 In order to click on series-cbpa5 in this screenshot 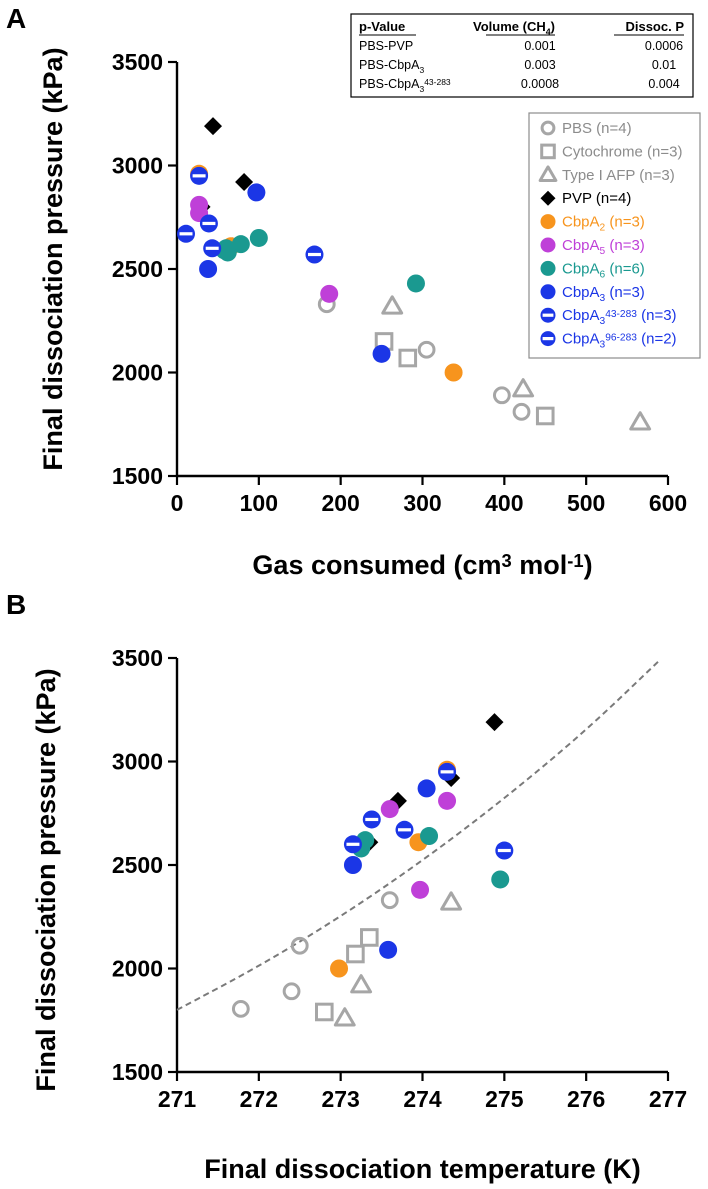, I will do `click(418, 845)`.